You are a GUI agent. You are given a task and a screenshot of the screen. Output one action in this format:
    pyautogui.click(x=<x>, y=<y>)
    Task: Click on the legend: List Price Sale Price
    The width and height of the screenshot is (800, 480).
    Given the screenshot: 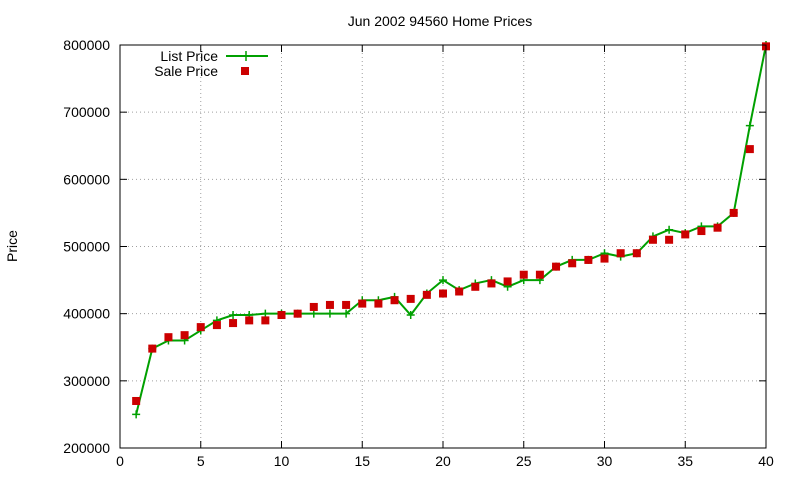 What is the action you would take?
    pyautogui.click(x=211, y=63)
    